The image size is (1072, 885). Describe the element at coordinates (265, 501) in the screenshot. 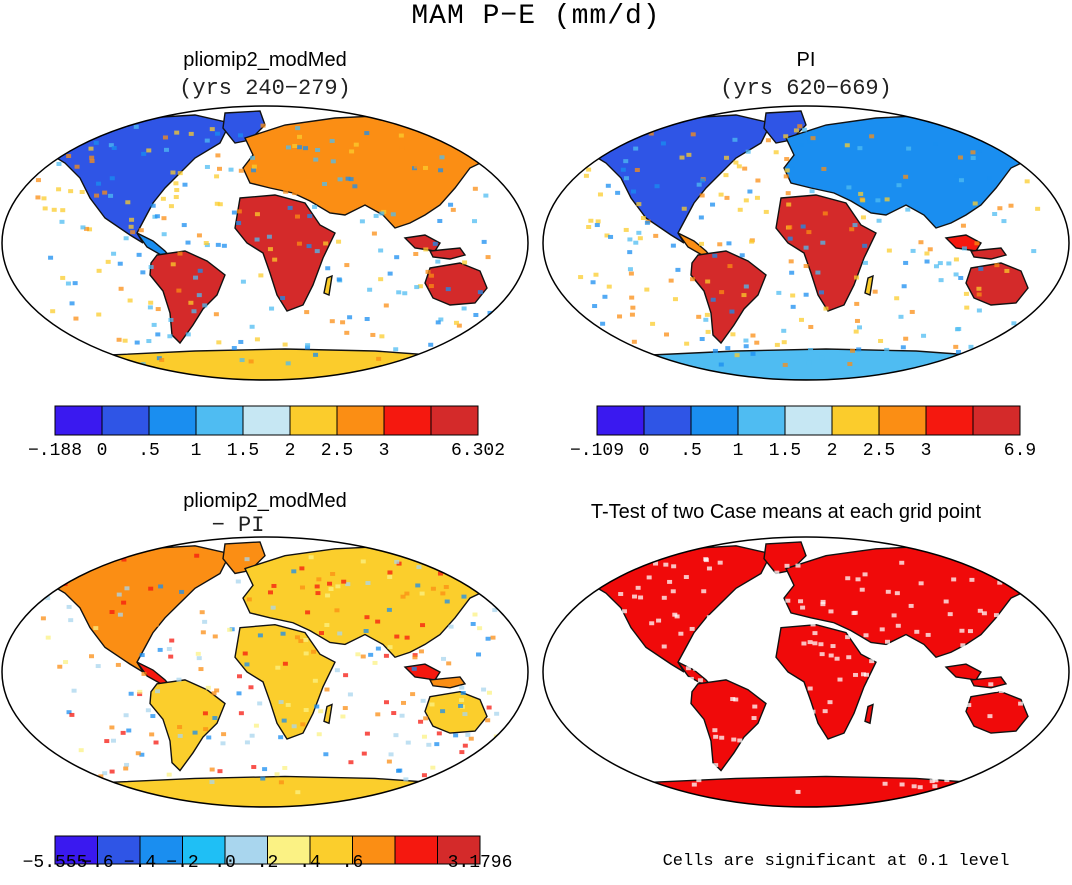

I see `panel-3-title: pliomip2_modMed` at that location.